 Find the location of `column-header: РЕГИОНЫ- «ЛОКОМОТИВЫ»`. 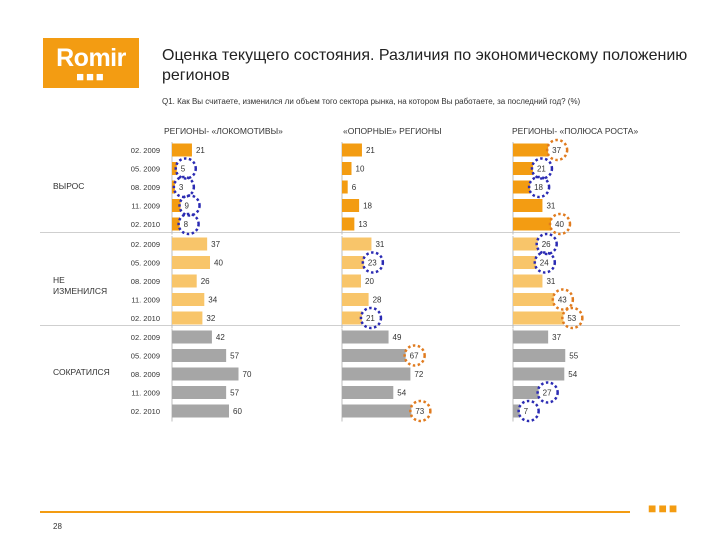

column-header: РЕГИОНЫ- «ЛОКОМОТИВЫ» is located at coordinates (223, 131).